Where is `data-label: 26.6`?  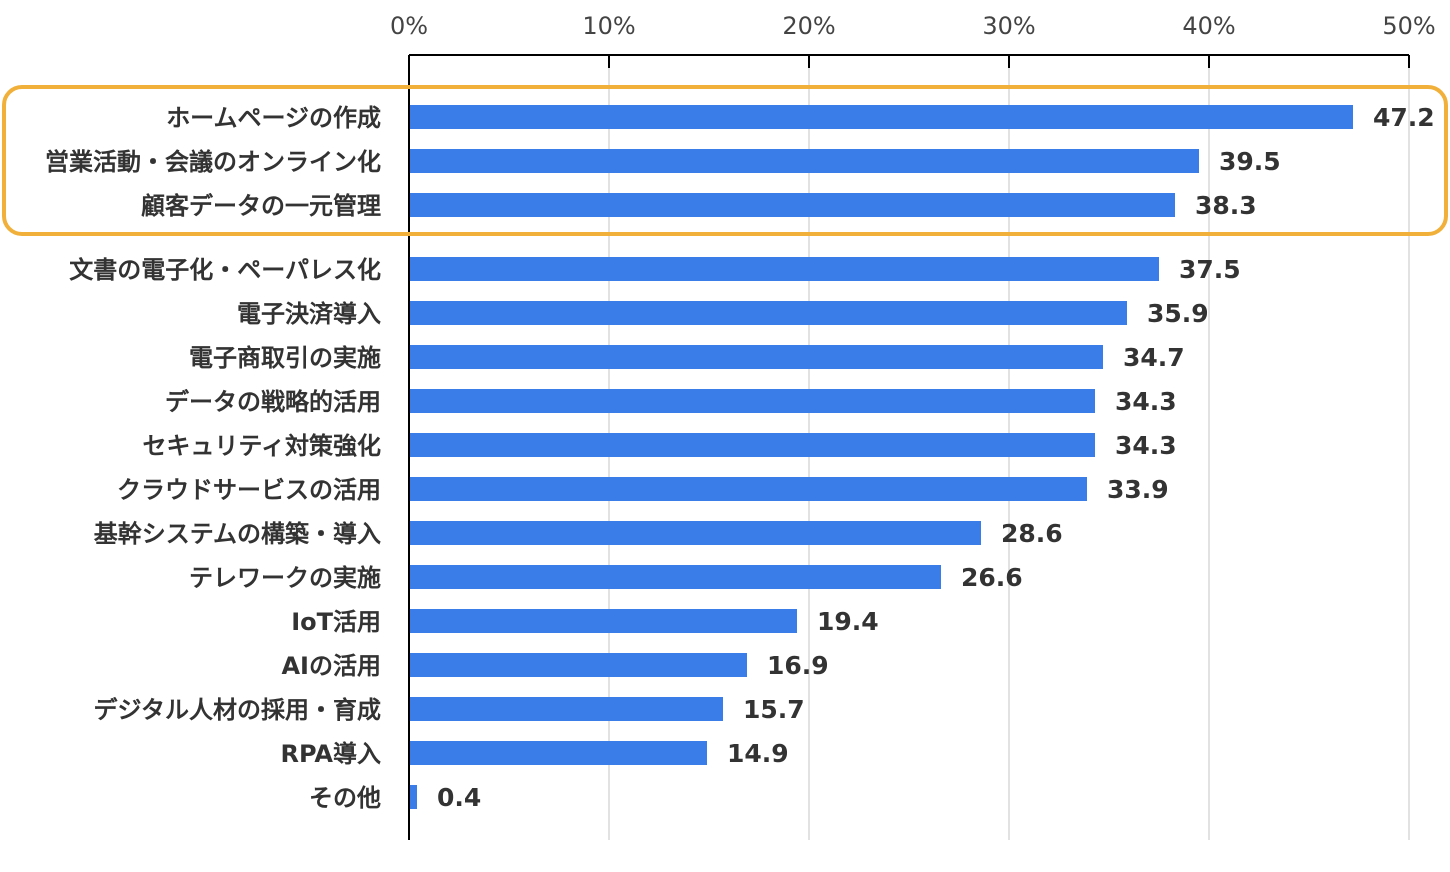 data-label: 26.6 is located at coordinates (992, 577).